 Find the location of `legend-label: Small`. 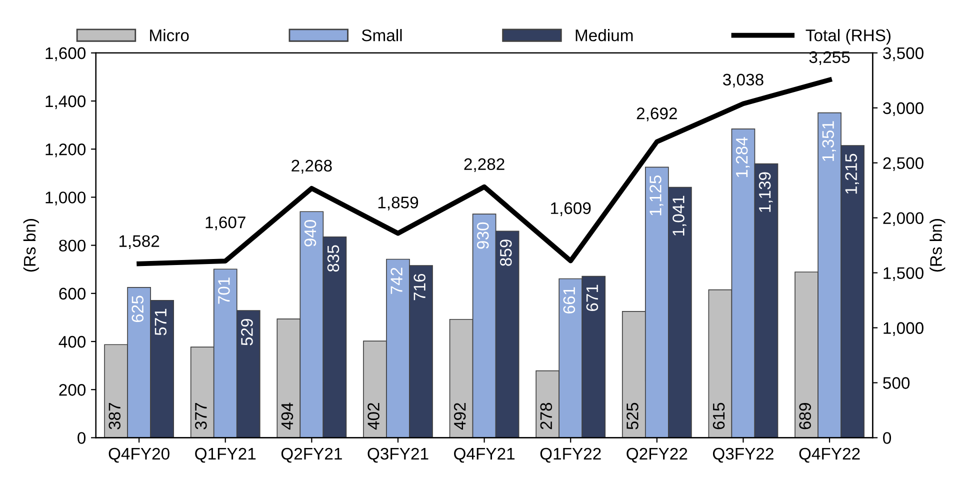

legend-label: Small is located at coordinates (382, 35).